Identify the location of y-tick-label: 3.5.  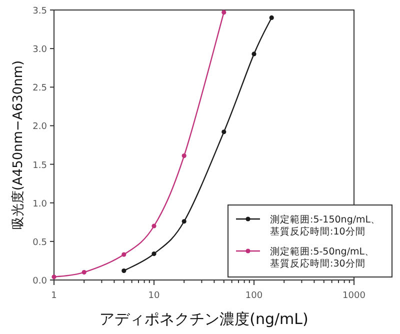
(39, 11).